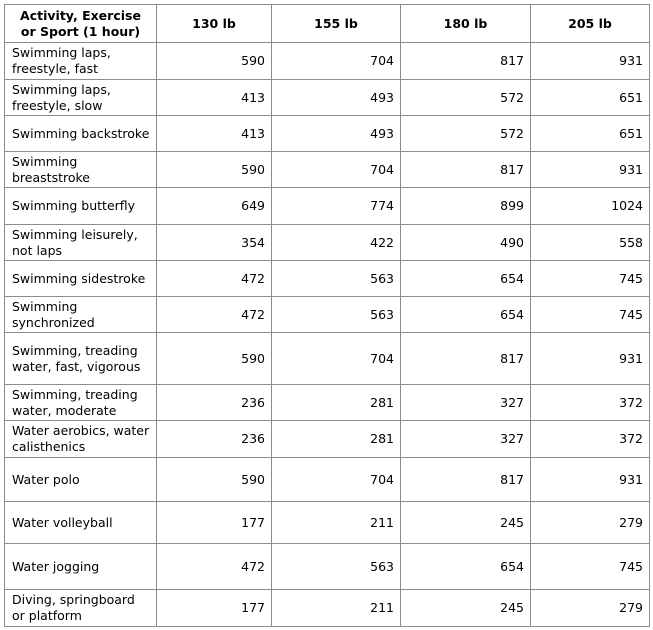 This screenshot has width=653, height=630. What do you see at coordinates (214, 206) in the screenshot?
I see `calorie-cell: 649` at bounding box center [214, 206].